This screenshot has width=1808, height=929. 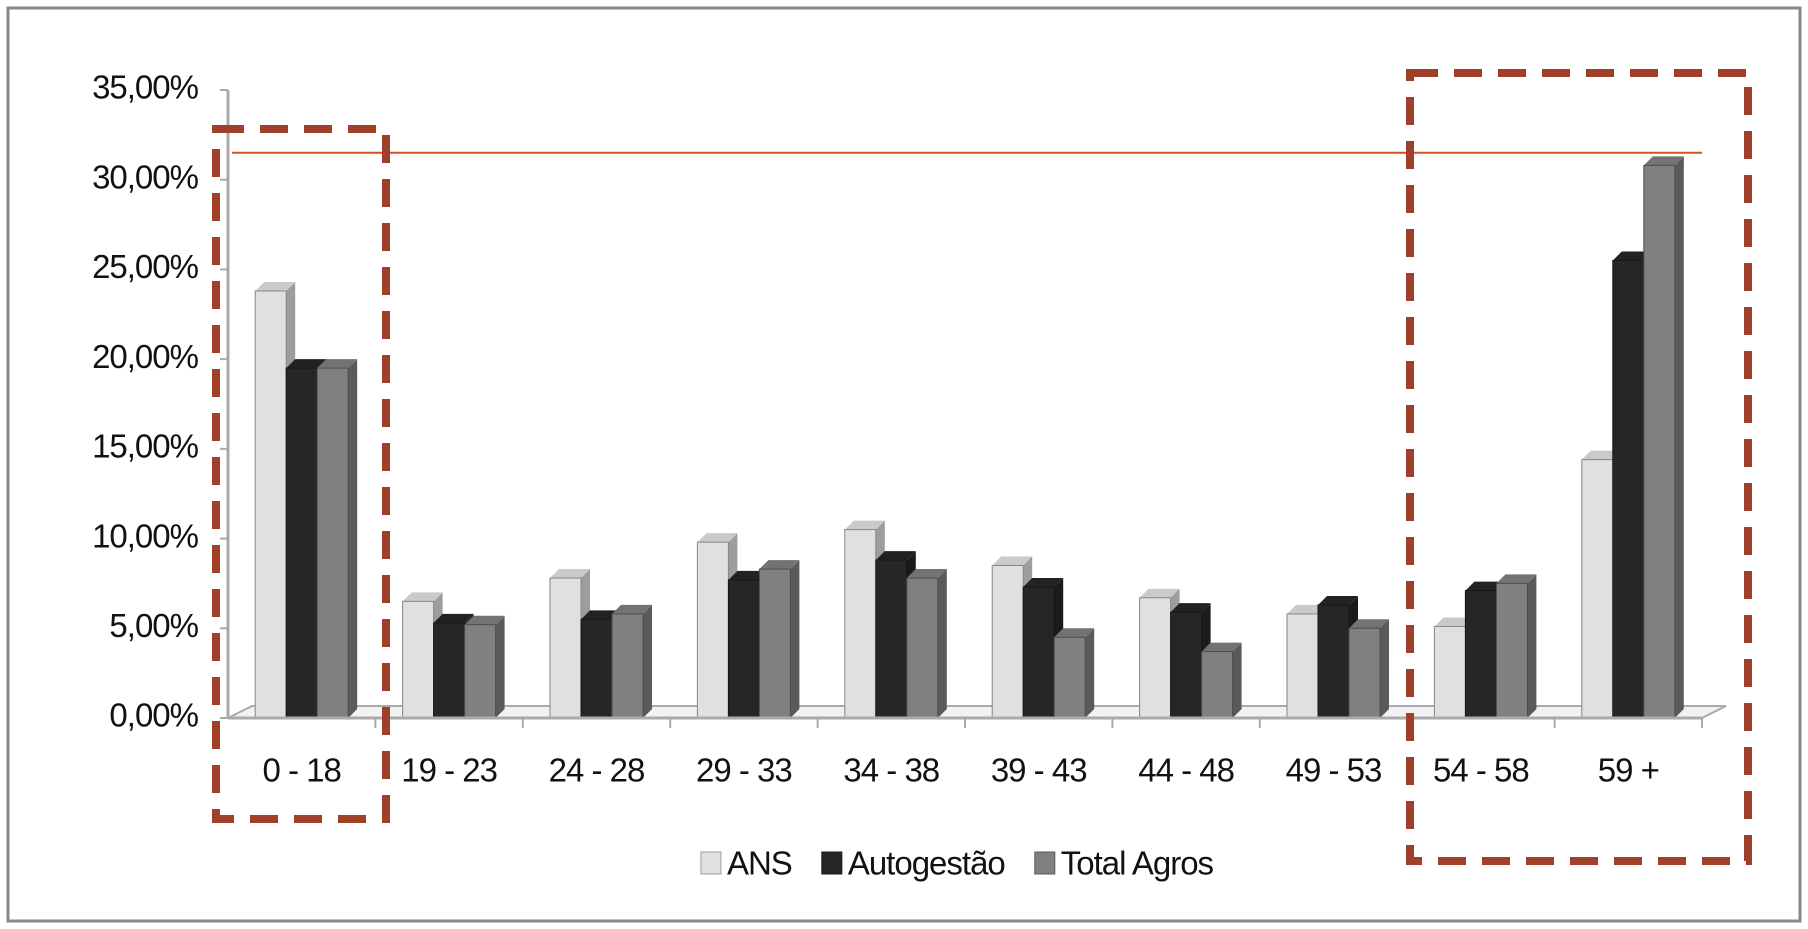 What do you see at coordinates (1481, 770) in the screenshot?
I see `x-tick-label: 54 - 58` at bounding box center [1481, 770].